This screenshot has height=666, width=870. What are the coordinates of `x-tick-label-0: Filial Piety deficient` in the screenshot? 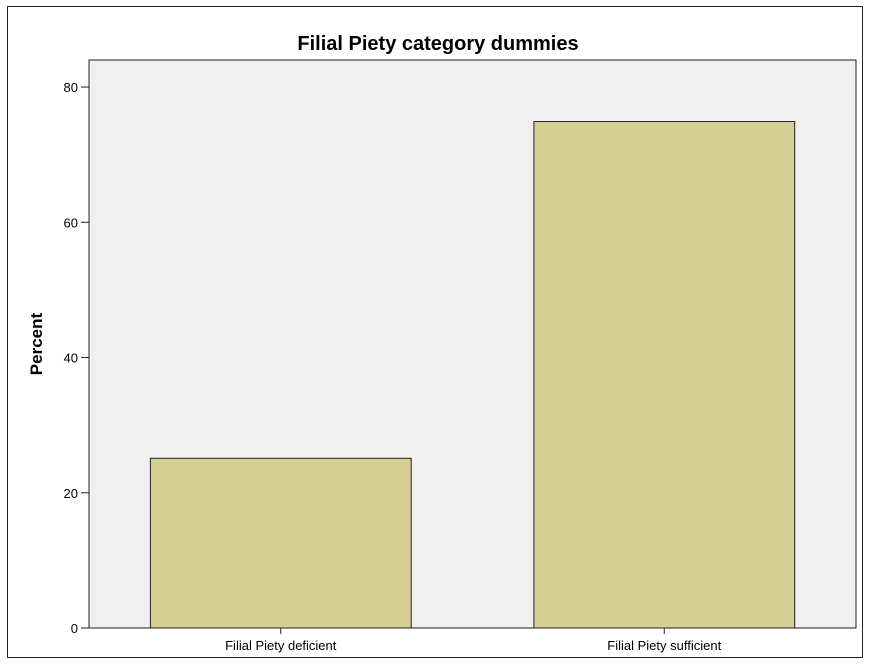 It's located at (281, 645).